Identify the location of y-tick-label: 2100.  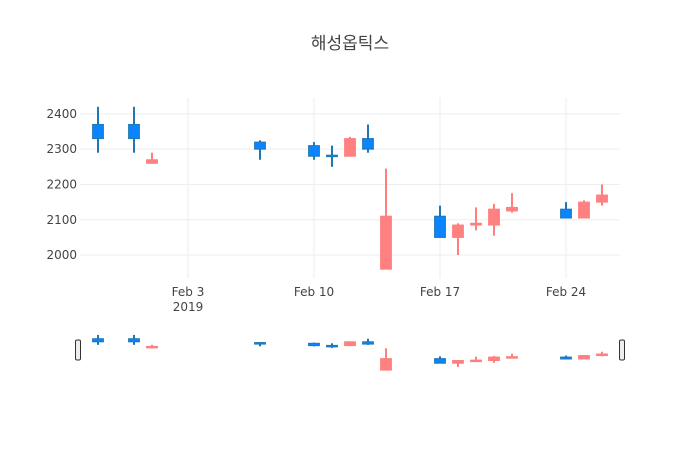
(61, 220).